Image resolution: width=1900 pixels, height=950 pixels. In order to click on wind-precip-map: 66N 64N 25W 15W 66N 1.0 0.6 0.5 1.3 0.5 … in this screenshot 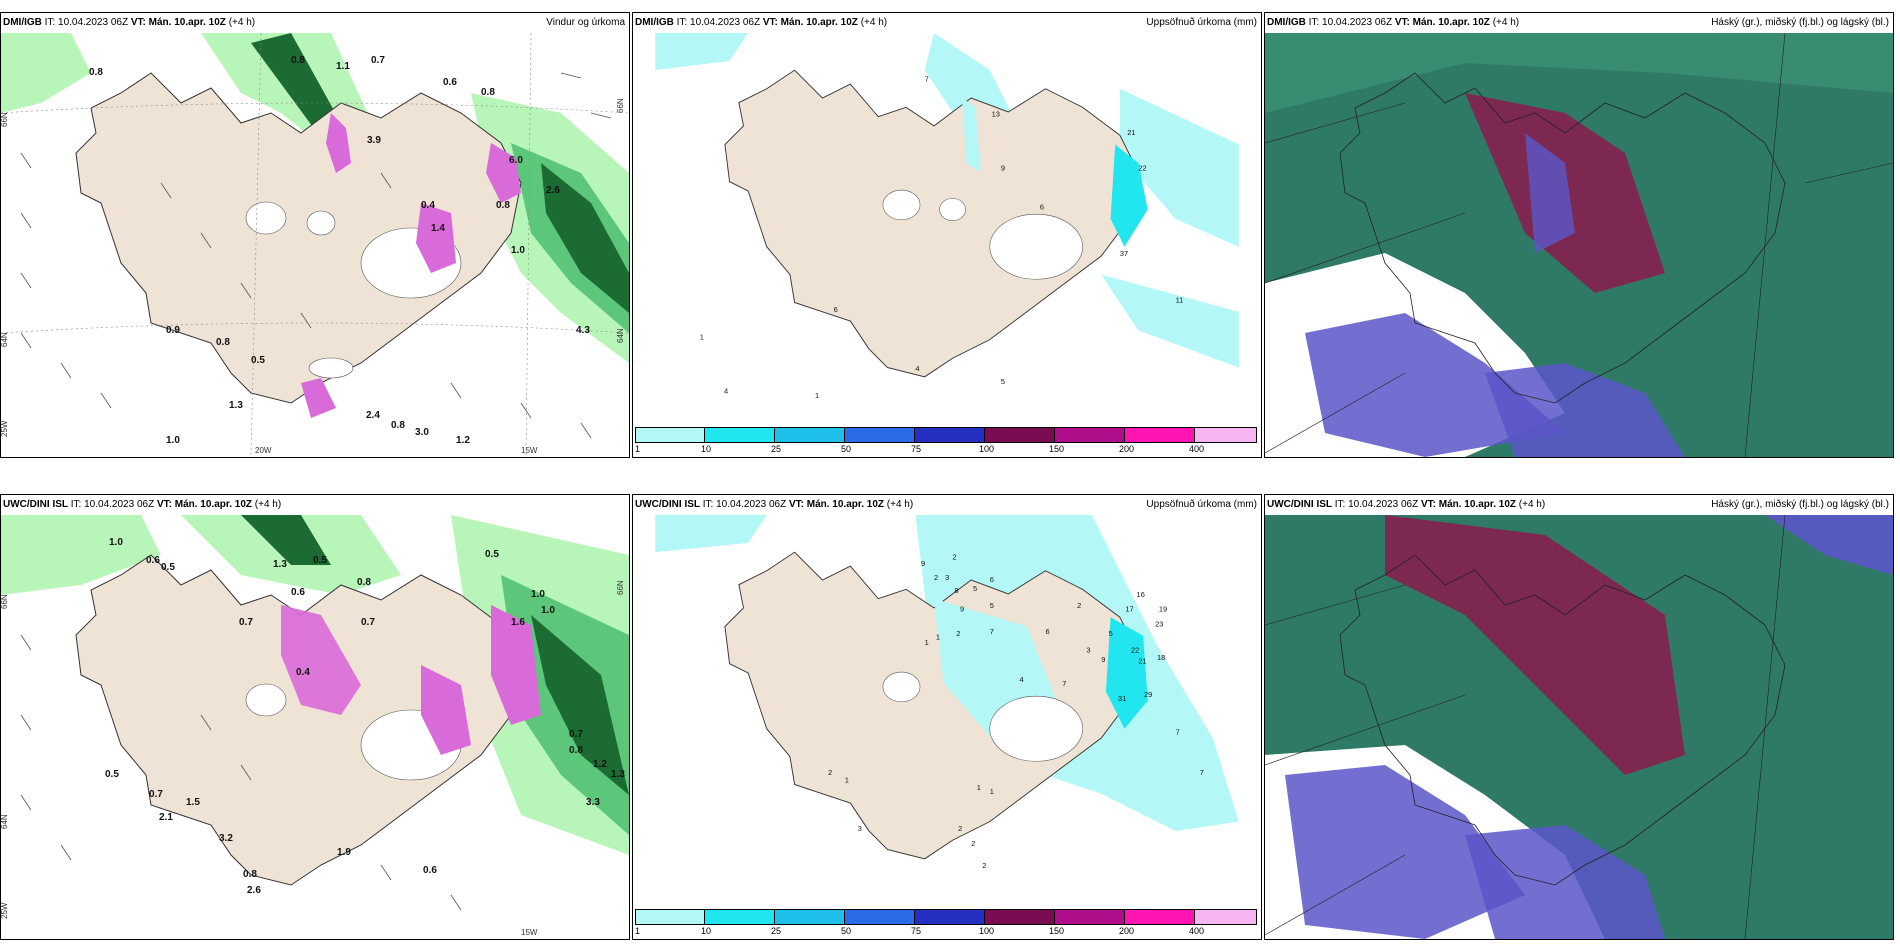, I will do `click(315, 727)`.